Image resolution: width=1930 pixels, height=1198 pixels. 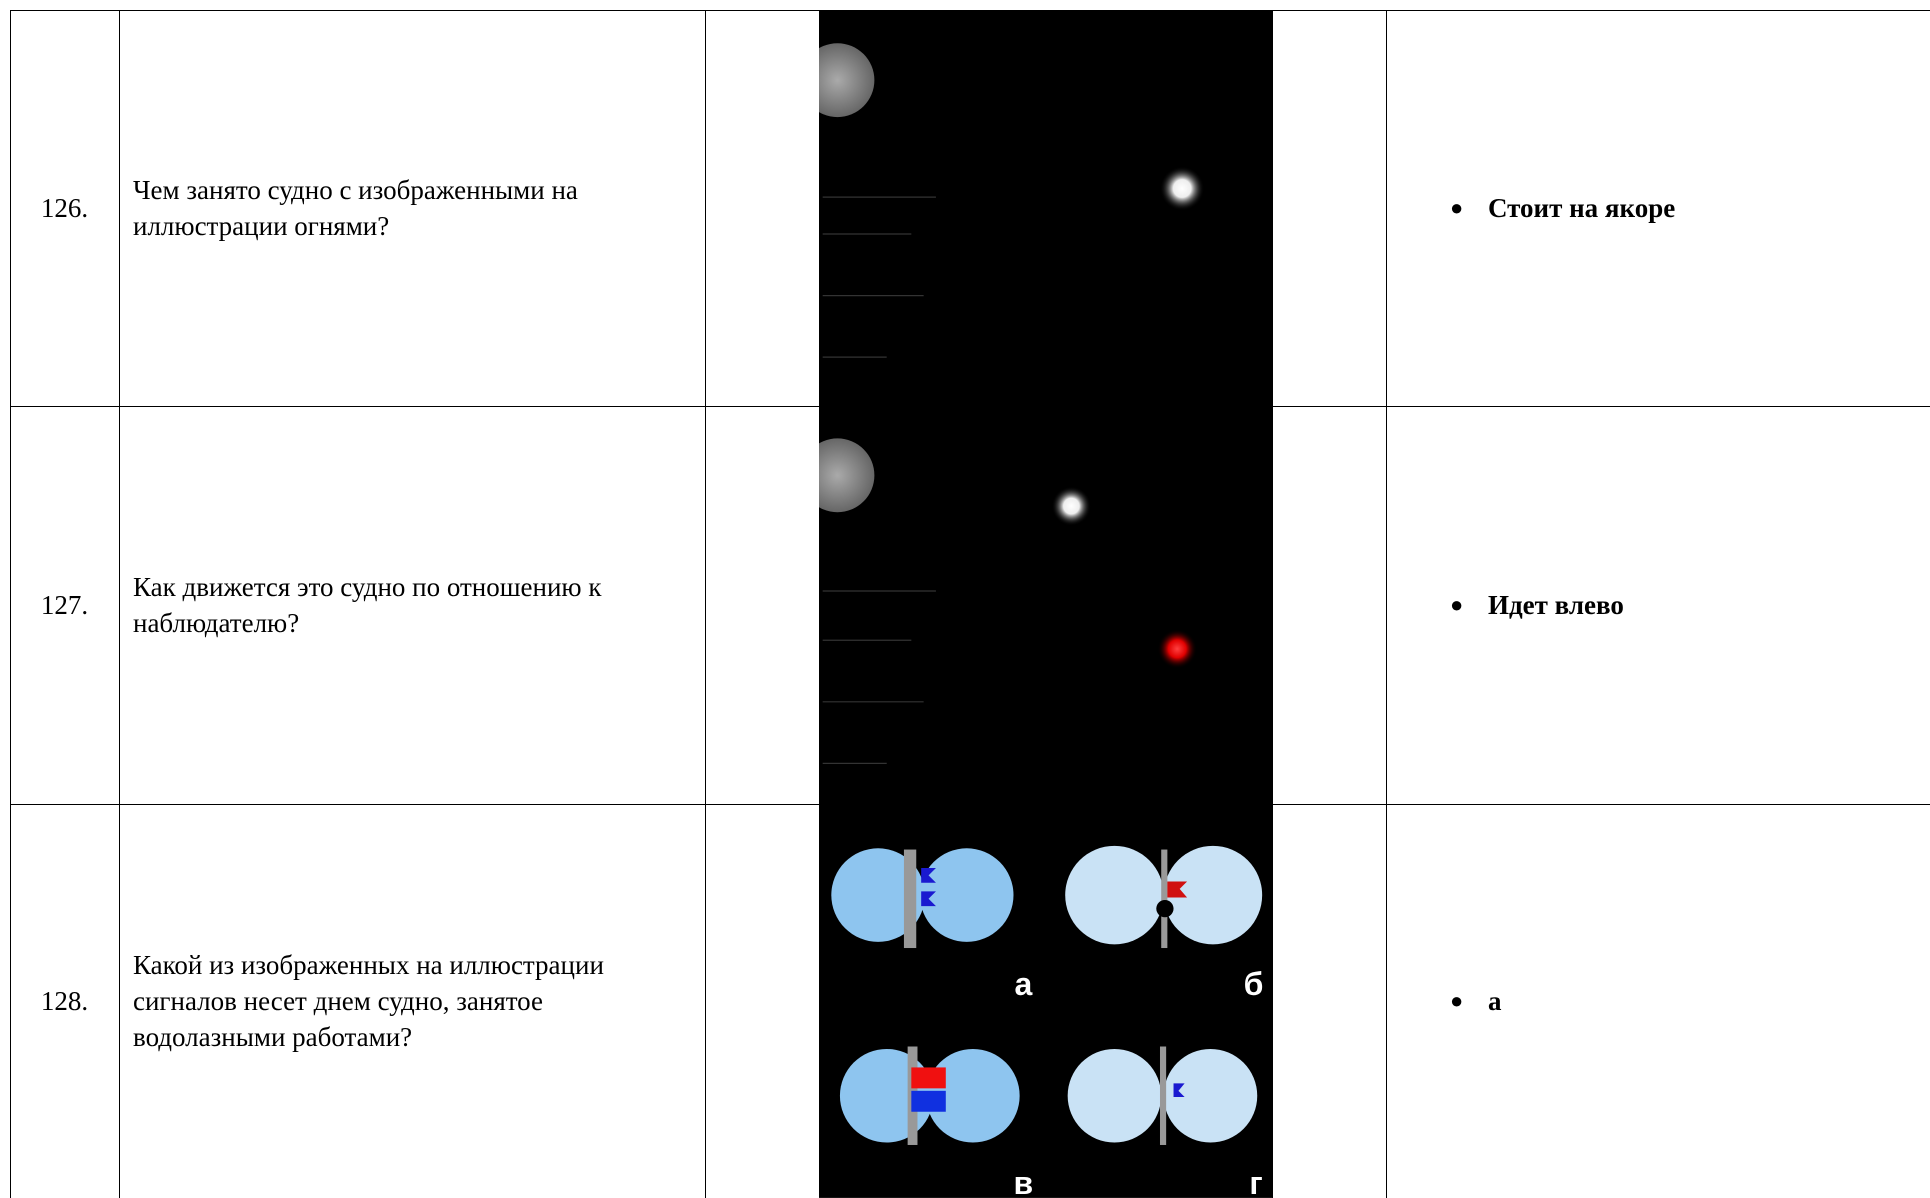 What do you see at coordinates (1556, 605) in the screenshot?
I see `answer-text: Идет влево` at bounding box center [1556, 605].